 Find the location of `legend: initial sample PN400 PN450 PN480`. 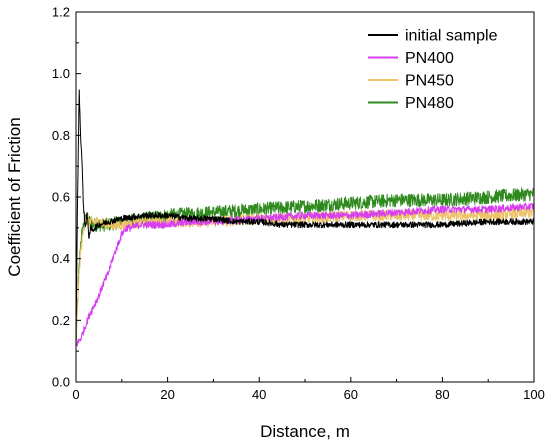

legend: initial sample PN400 PN450 PN480 is located at coordinates (433, 70).